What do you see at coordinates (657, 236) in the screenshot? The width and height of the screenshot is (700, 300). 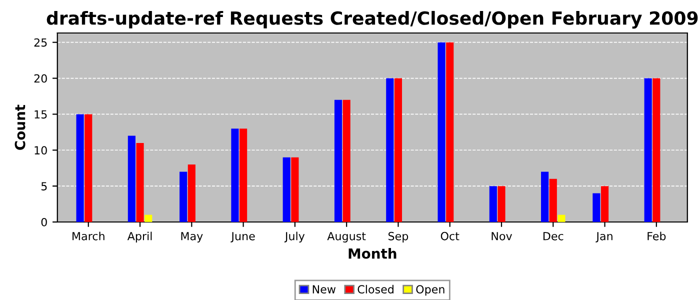 I see `x-tick-label: Feb` at bounding box center [657, 236].